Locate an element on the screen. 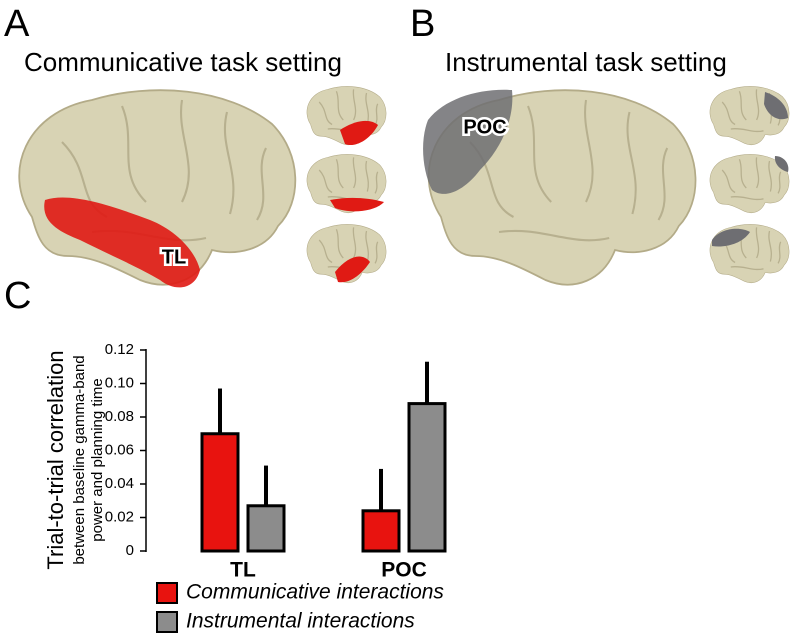  panel-label: A is located at coordinates (17, 24).